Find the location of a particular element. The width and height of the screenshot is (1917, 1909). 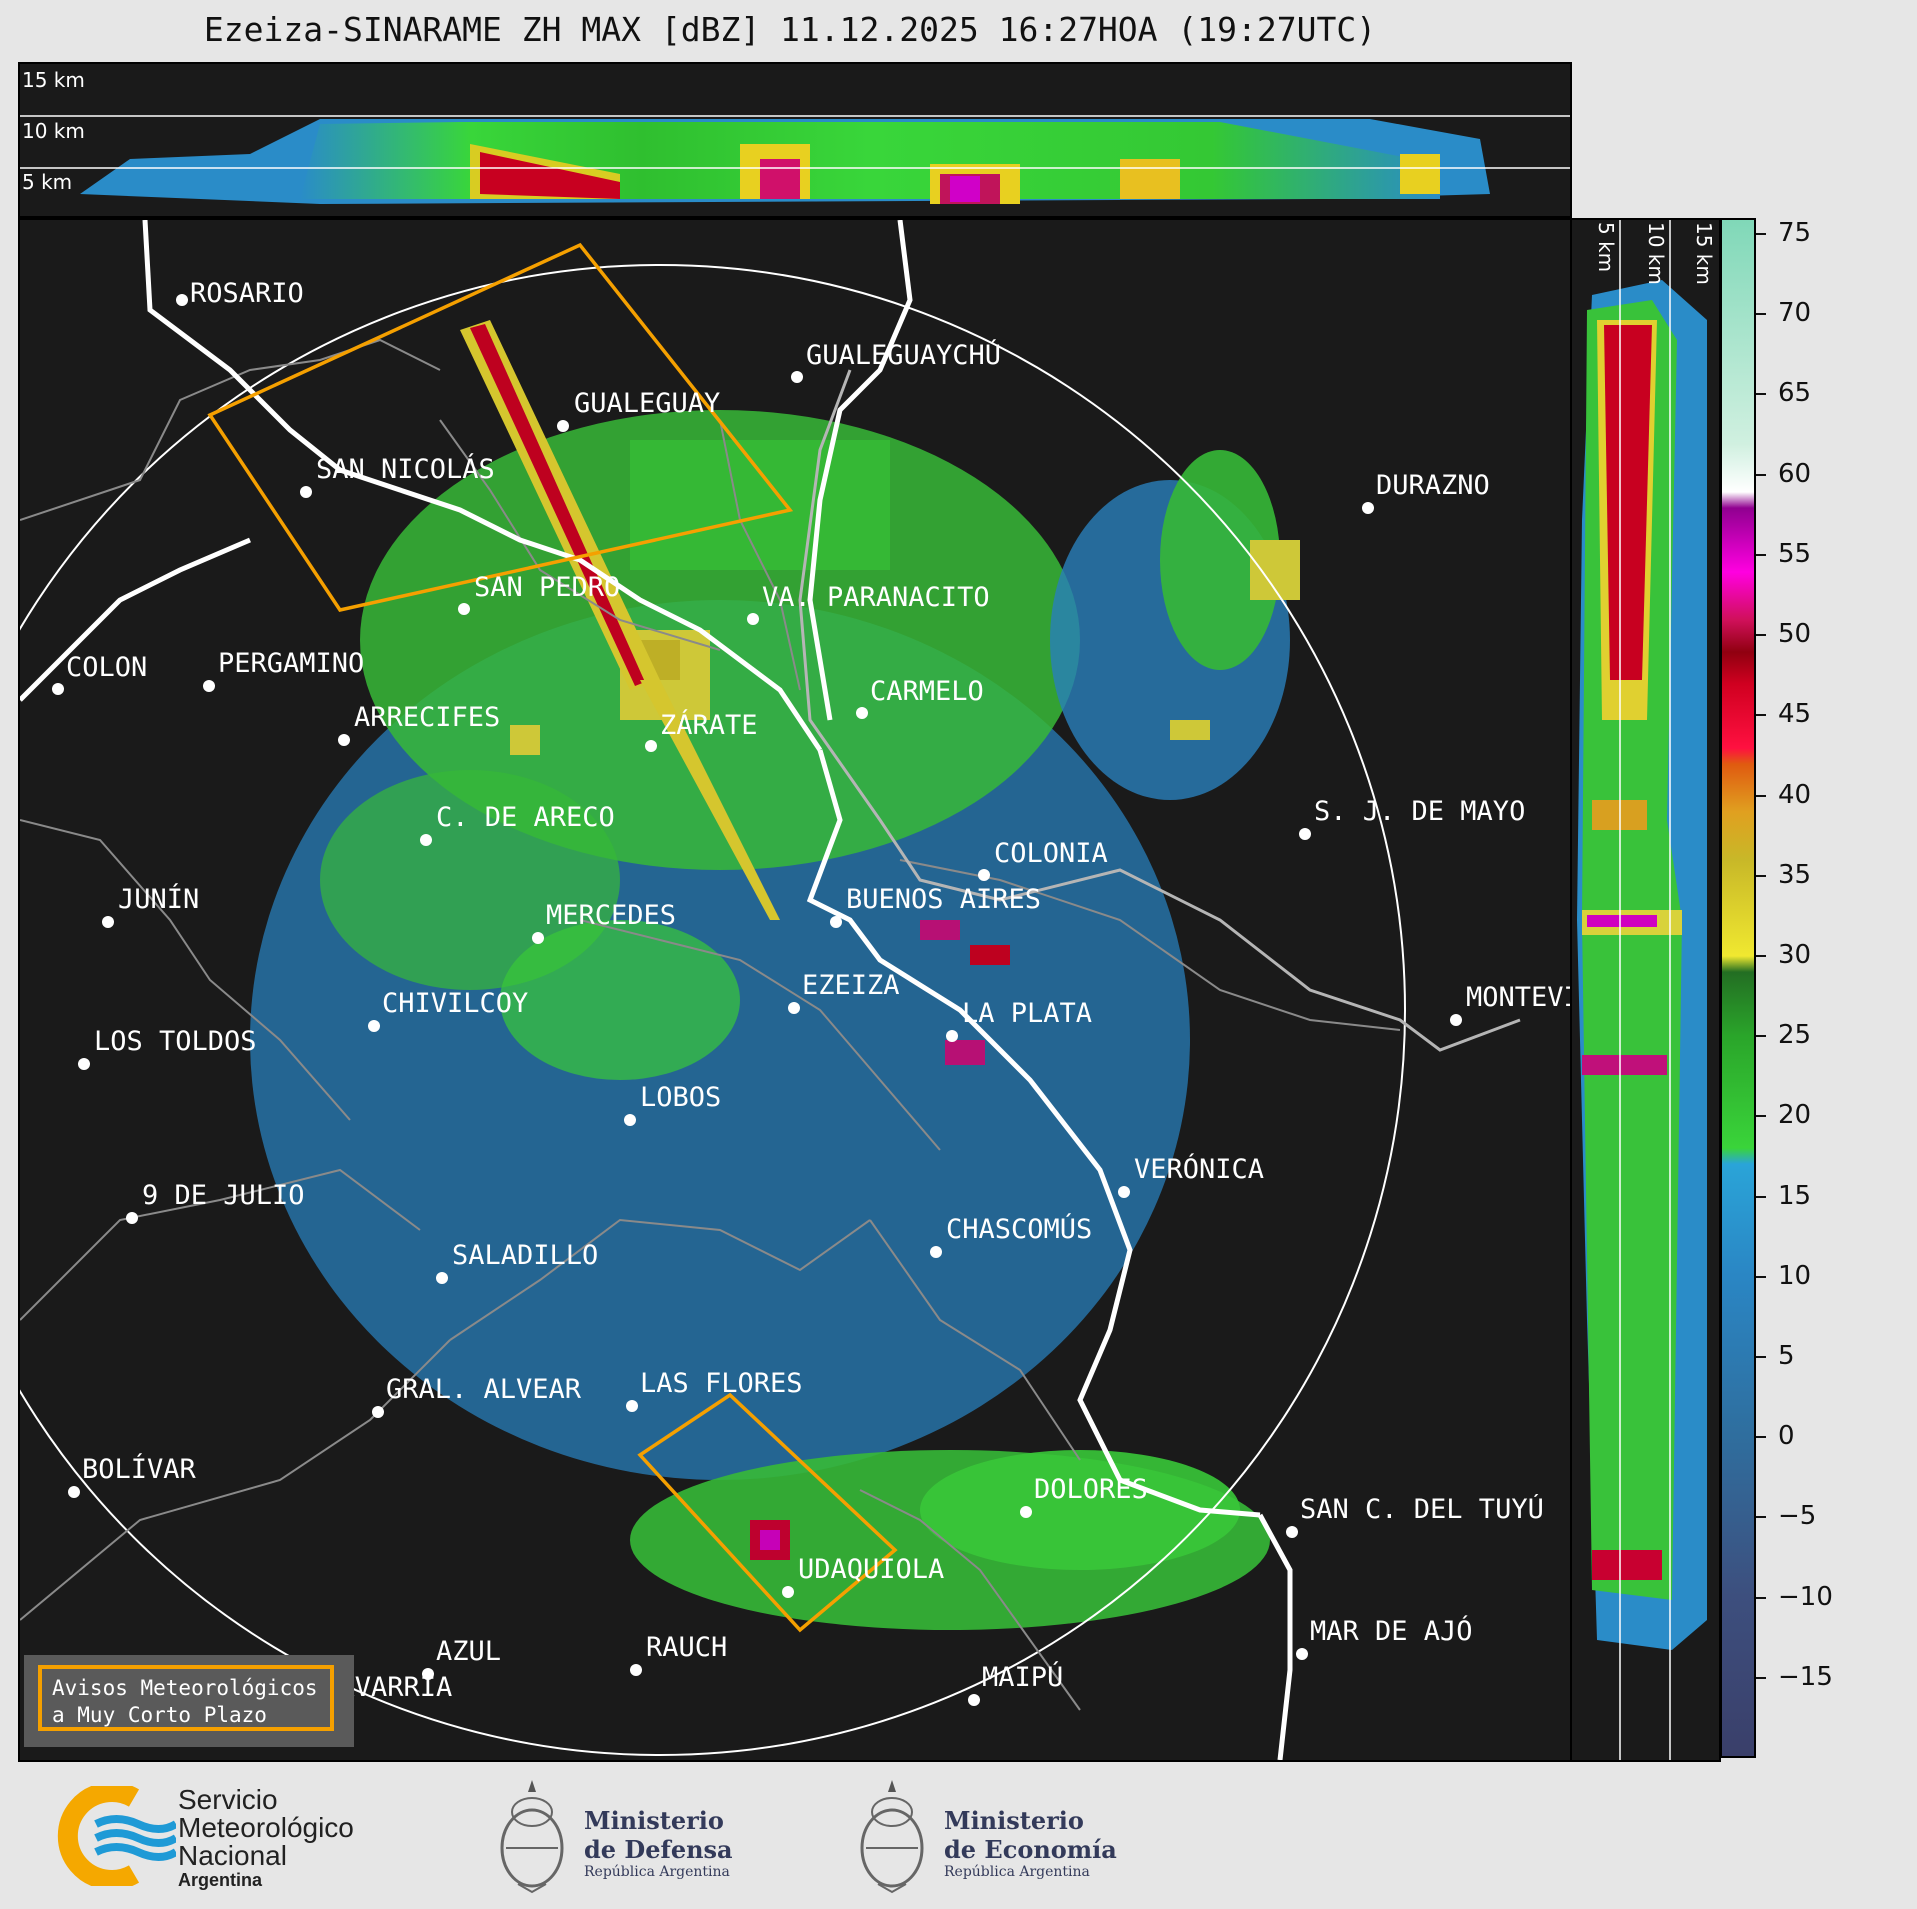

top-altitude-label-15: 15 km is located at coordinates (53, 80).